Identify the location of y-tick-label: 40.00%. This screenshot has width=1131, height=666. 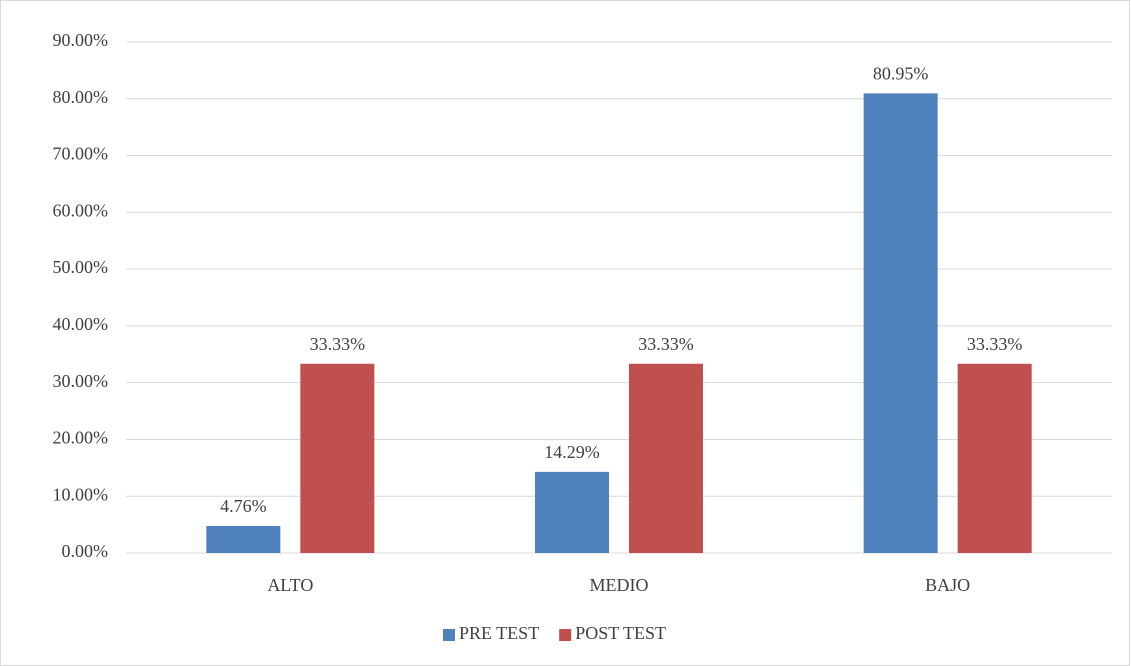
(81, 324).